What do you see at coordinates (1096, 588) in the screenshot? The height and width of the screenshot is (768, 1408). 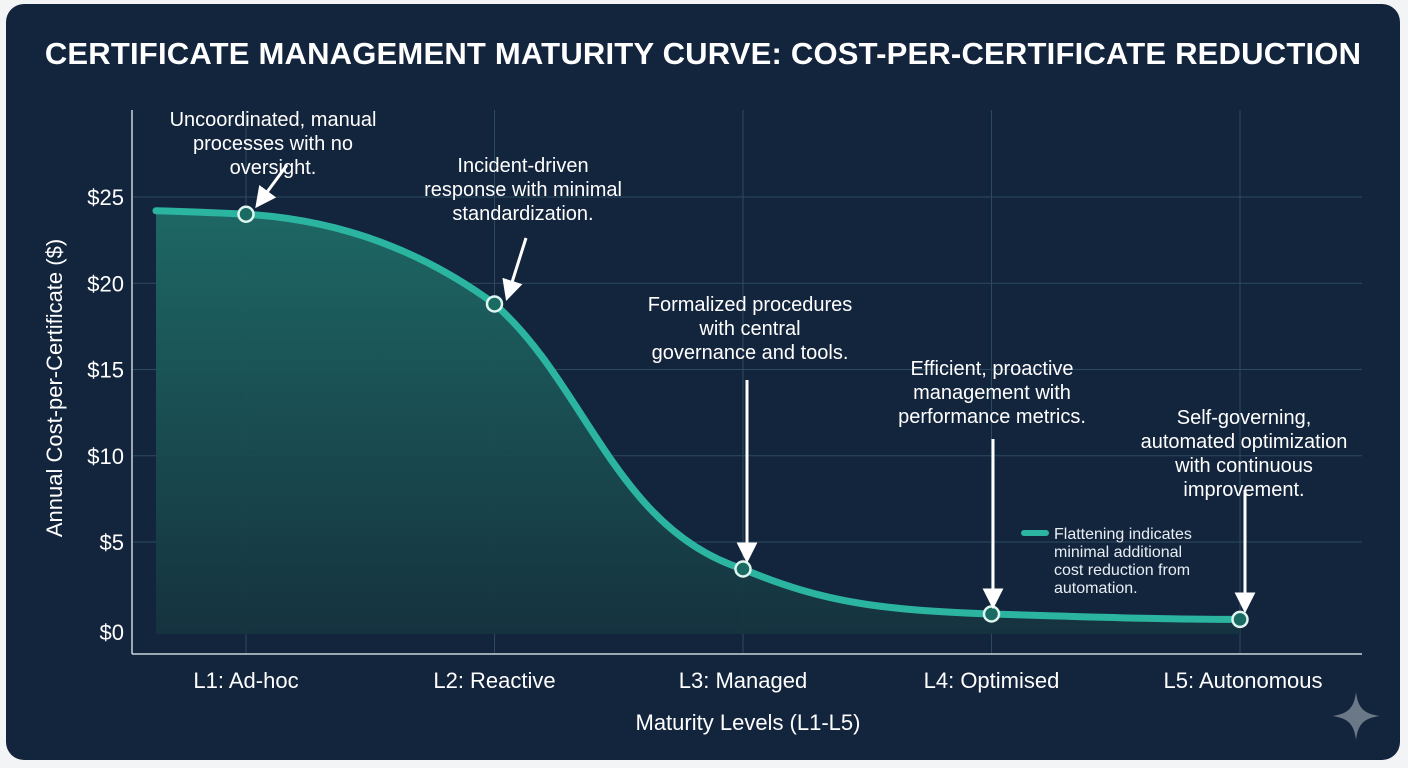 I see `legend-text: automation.` at bounding box center [1096, 588].